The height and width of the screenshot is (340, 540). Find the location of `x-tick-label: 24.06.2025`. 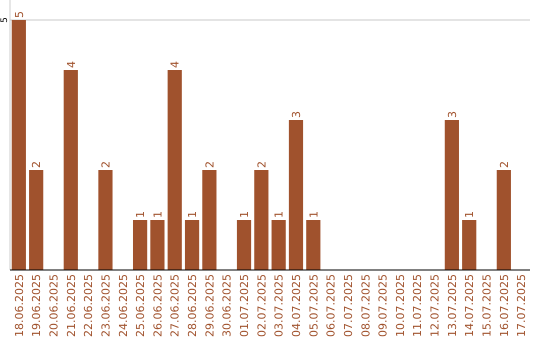

x-tick-label: 24.06.2025 is located at coordinates (123, 305).